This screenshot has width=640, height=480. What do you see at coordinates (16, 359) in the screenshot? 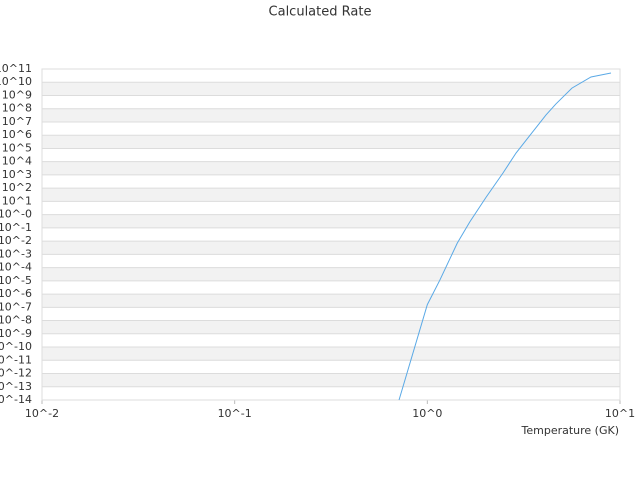
I see `y-tick-label: 10^-11` at bounding box center [16, 359].